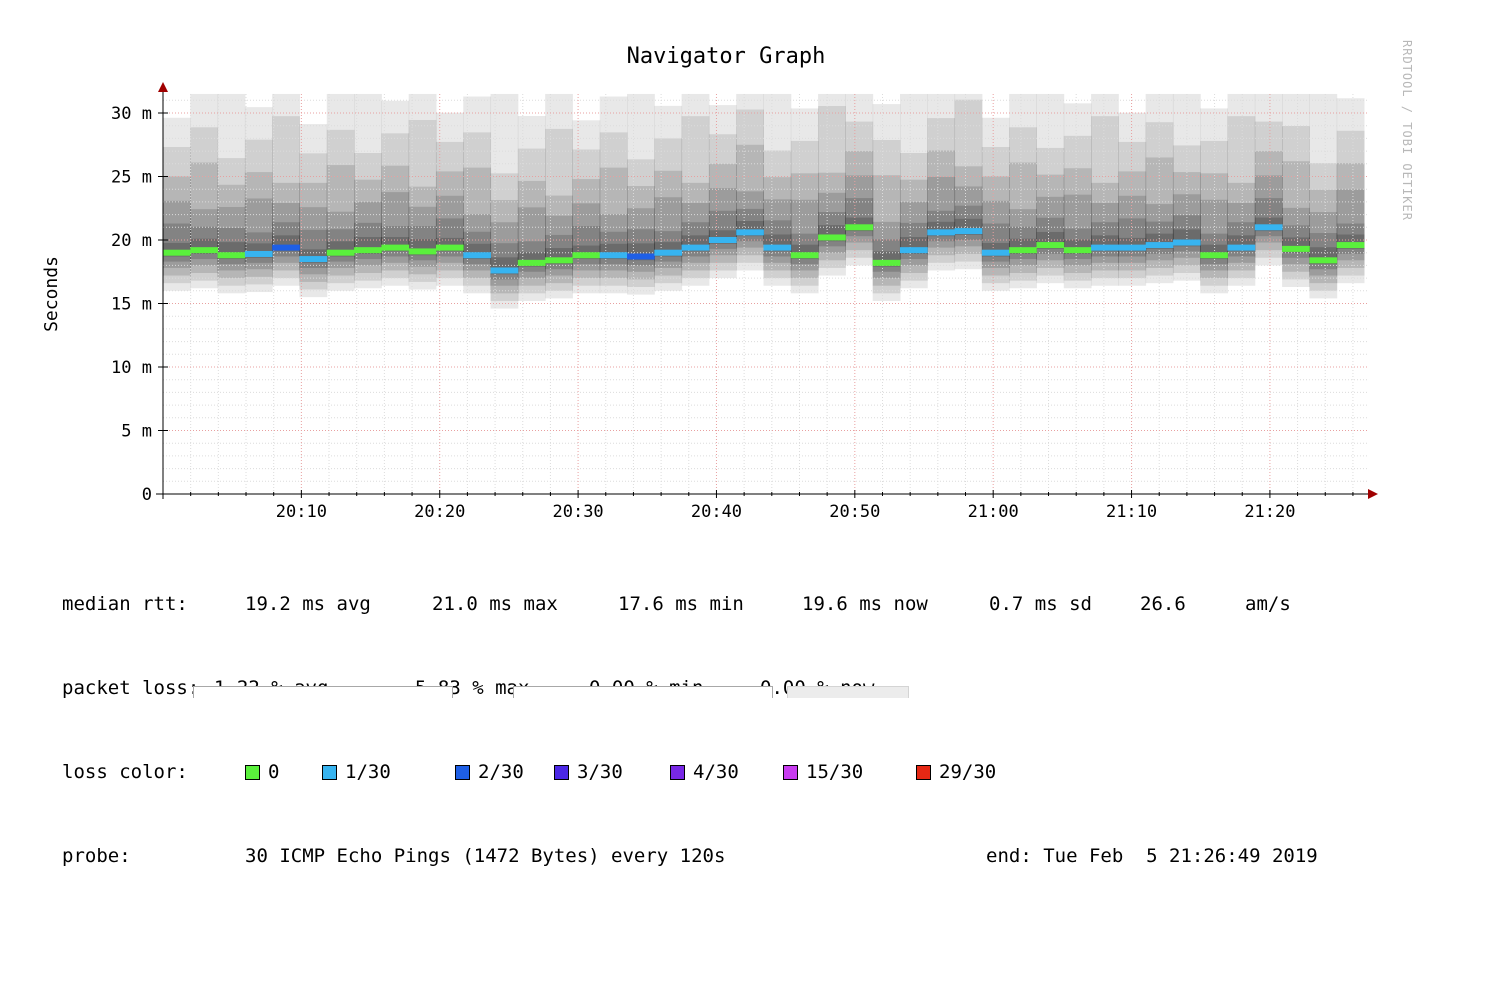 This screenshot has width=1490, height=982. Describe the element at coordinates (1373, 494) in the screenshot. I see `x-axis-arrow` at that location.